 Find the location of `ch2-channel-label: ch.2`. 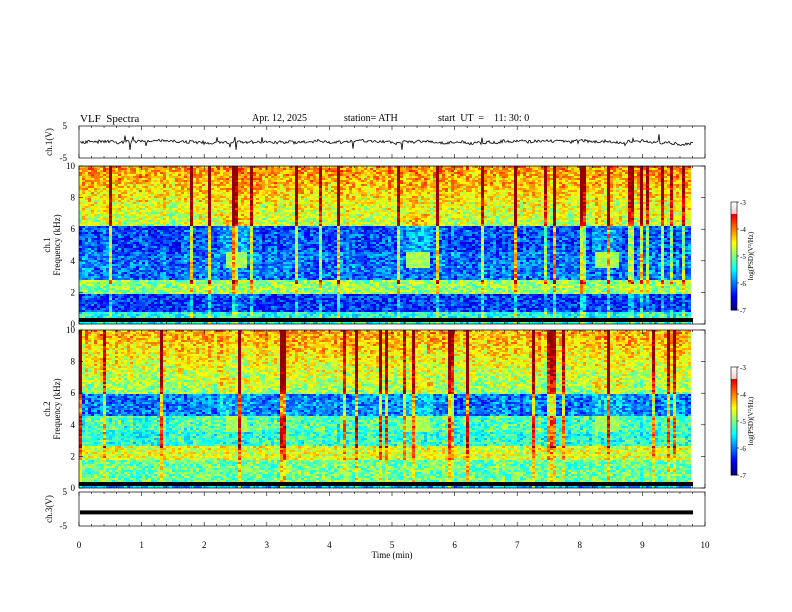

ch2-channel-label: ch.2 is located at coordinates (47, 408).